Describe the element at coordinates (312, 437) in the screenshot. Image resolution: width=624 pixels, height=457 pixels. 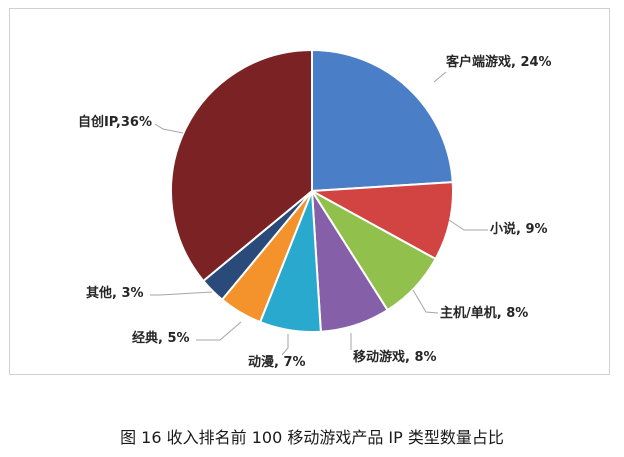
I see `figure-caption: 图 16 收入排名前 100 移动游戏产品 IP 类型数量占比` at that location.